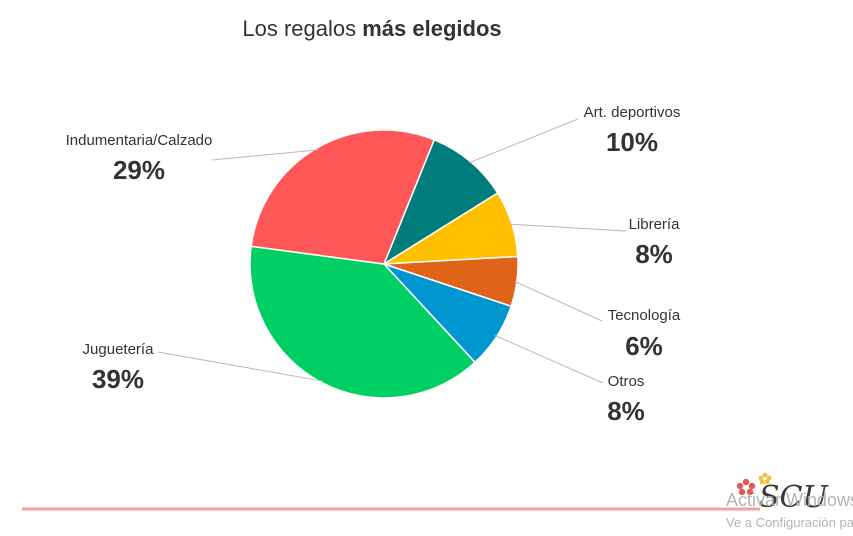  What do you see at coordinates (119, 349) in the screenshot?
I see `slice-label-jugueteria: Juguetería` at bounding box center [119, 349].